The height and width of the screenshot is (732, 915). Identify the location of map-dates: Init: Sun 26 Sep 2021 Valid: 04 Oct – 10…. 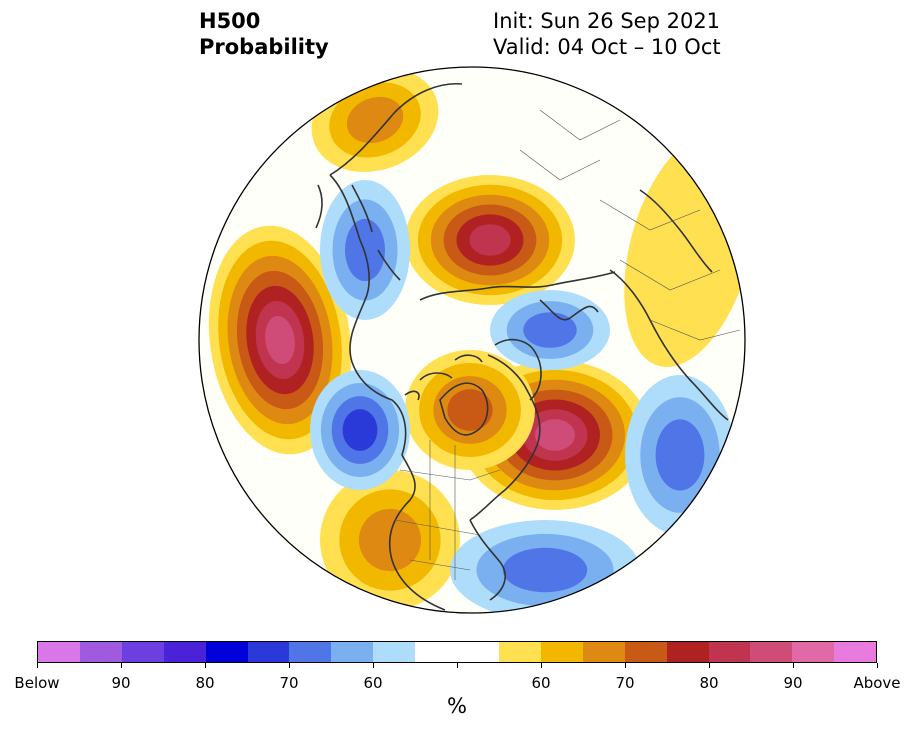
(607, 34).